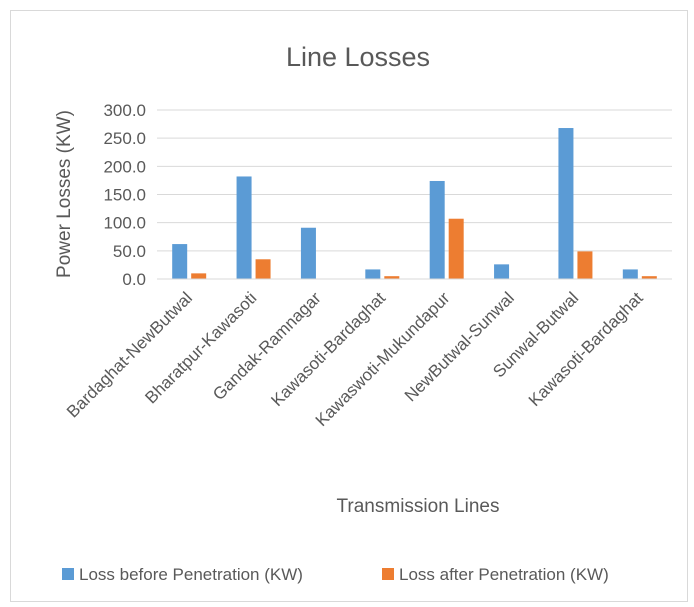 Image resolution: width=694 pixels, height=607 pixels. Describe the element at coordinates (200, 347) in the screenshot. I see `x-category-label: Bharatpur-Kawasoti` at that location.